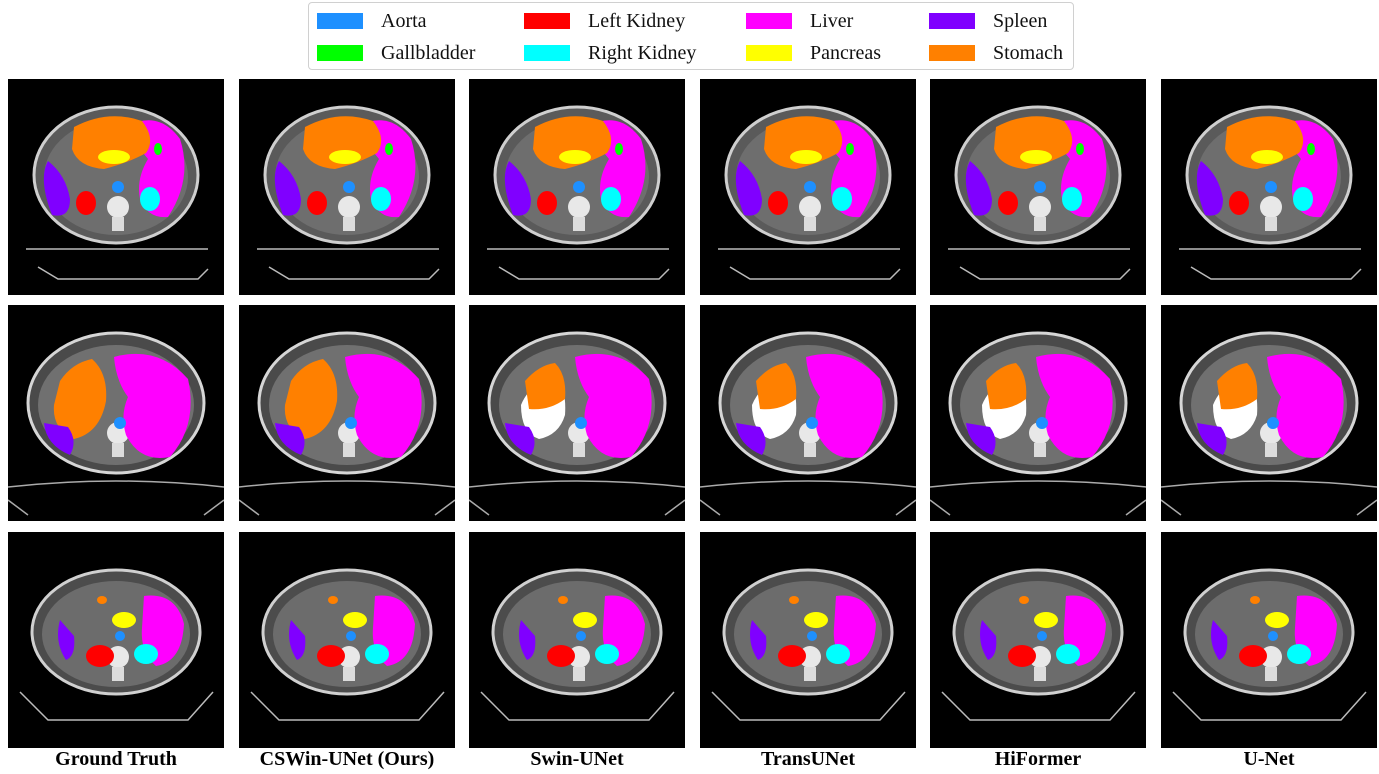 The height and width of the screenshot is (774, 1379). I want to click on legend-item-gallbladder: Gallbladder, so click(396, 53).